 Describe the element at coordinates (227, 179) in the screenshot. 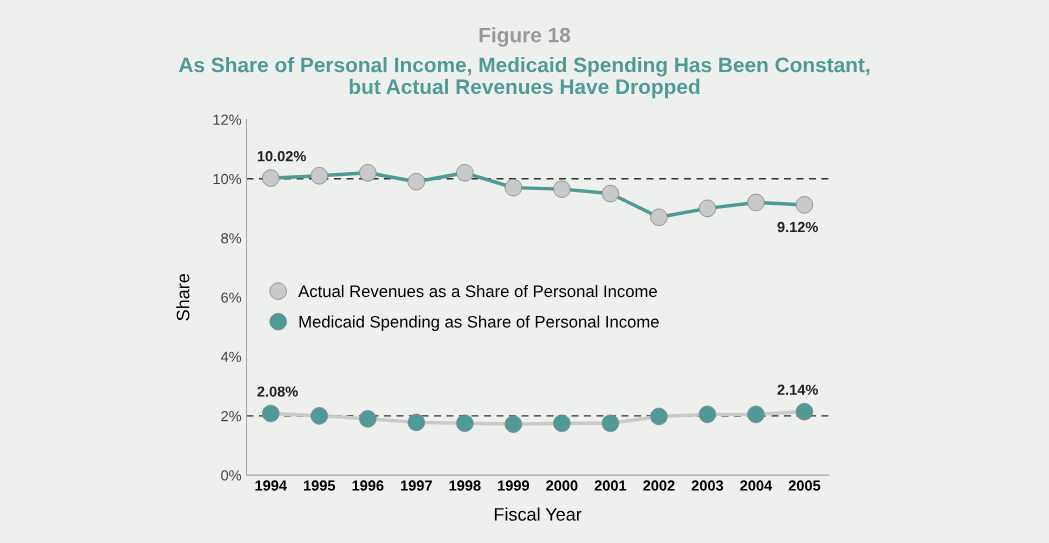

I see `y-tick-label: 10%` at that location.